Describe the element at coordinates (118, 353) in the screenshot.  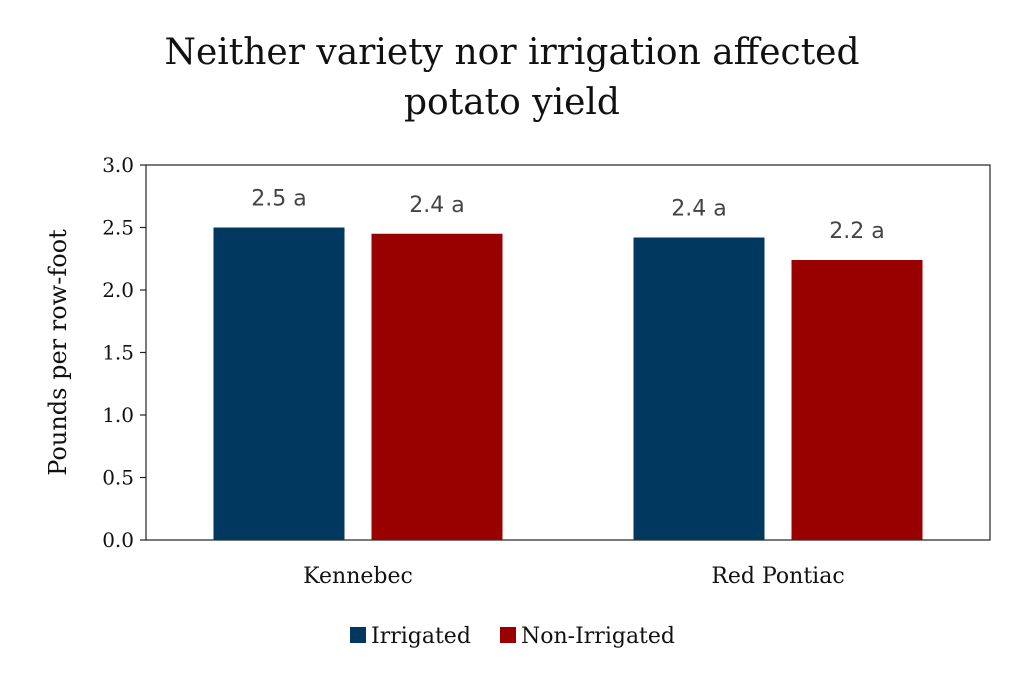
I see `y-tick-label: 1.5` at that location.